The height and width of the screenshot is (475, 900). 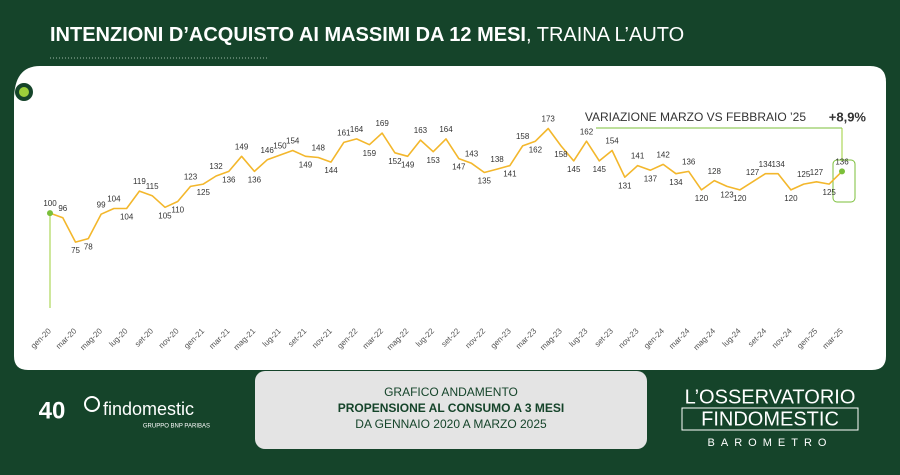 I want to click on logo-icon, so click(x=92, y=404).